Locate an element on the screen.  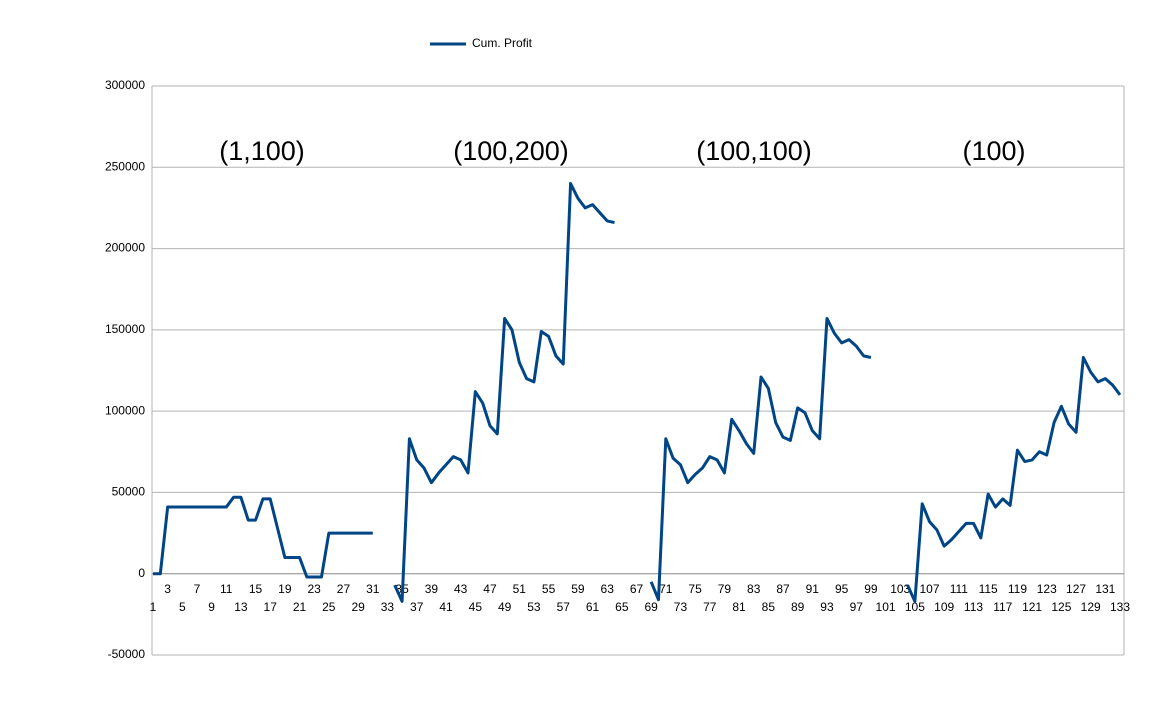
x-tick-label: 69 is located at coordinates (651, 607).